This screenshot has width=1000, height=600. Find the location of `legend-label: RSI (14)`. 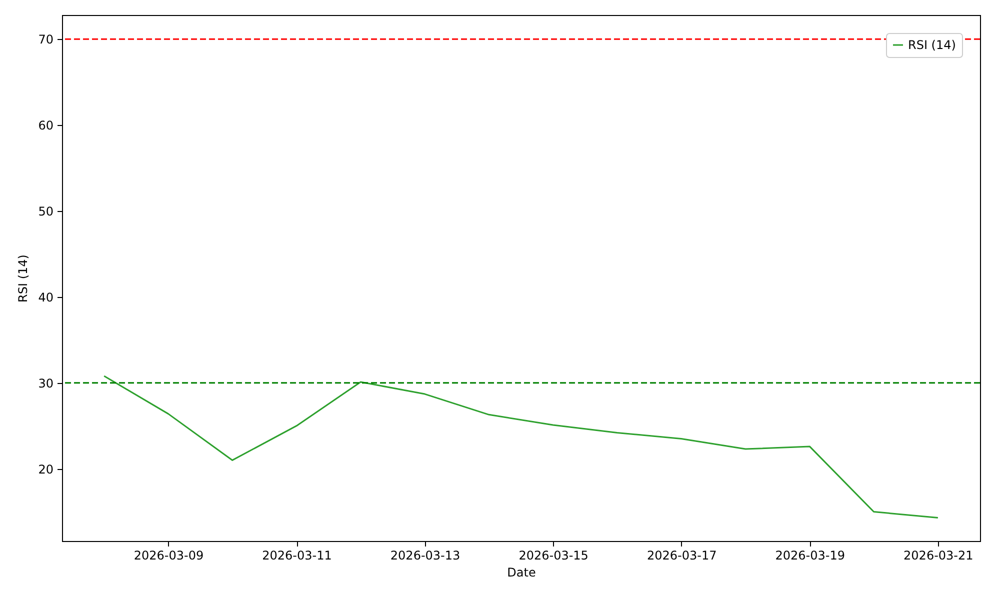

legend-label: RSI (14) is located at coordinates (932, 45).